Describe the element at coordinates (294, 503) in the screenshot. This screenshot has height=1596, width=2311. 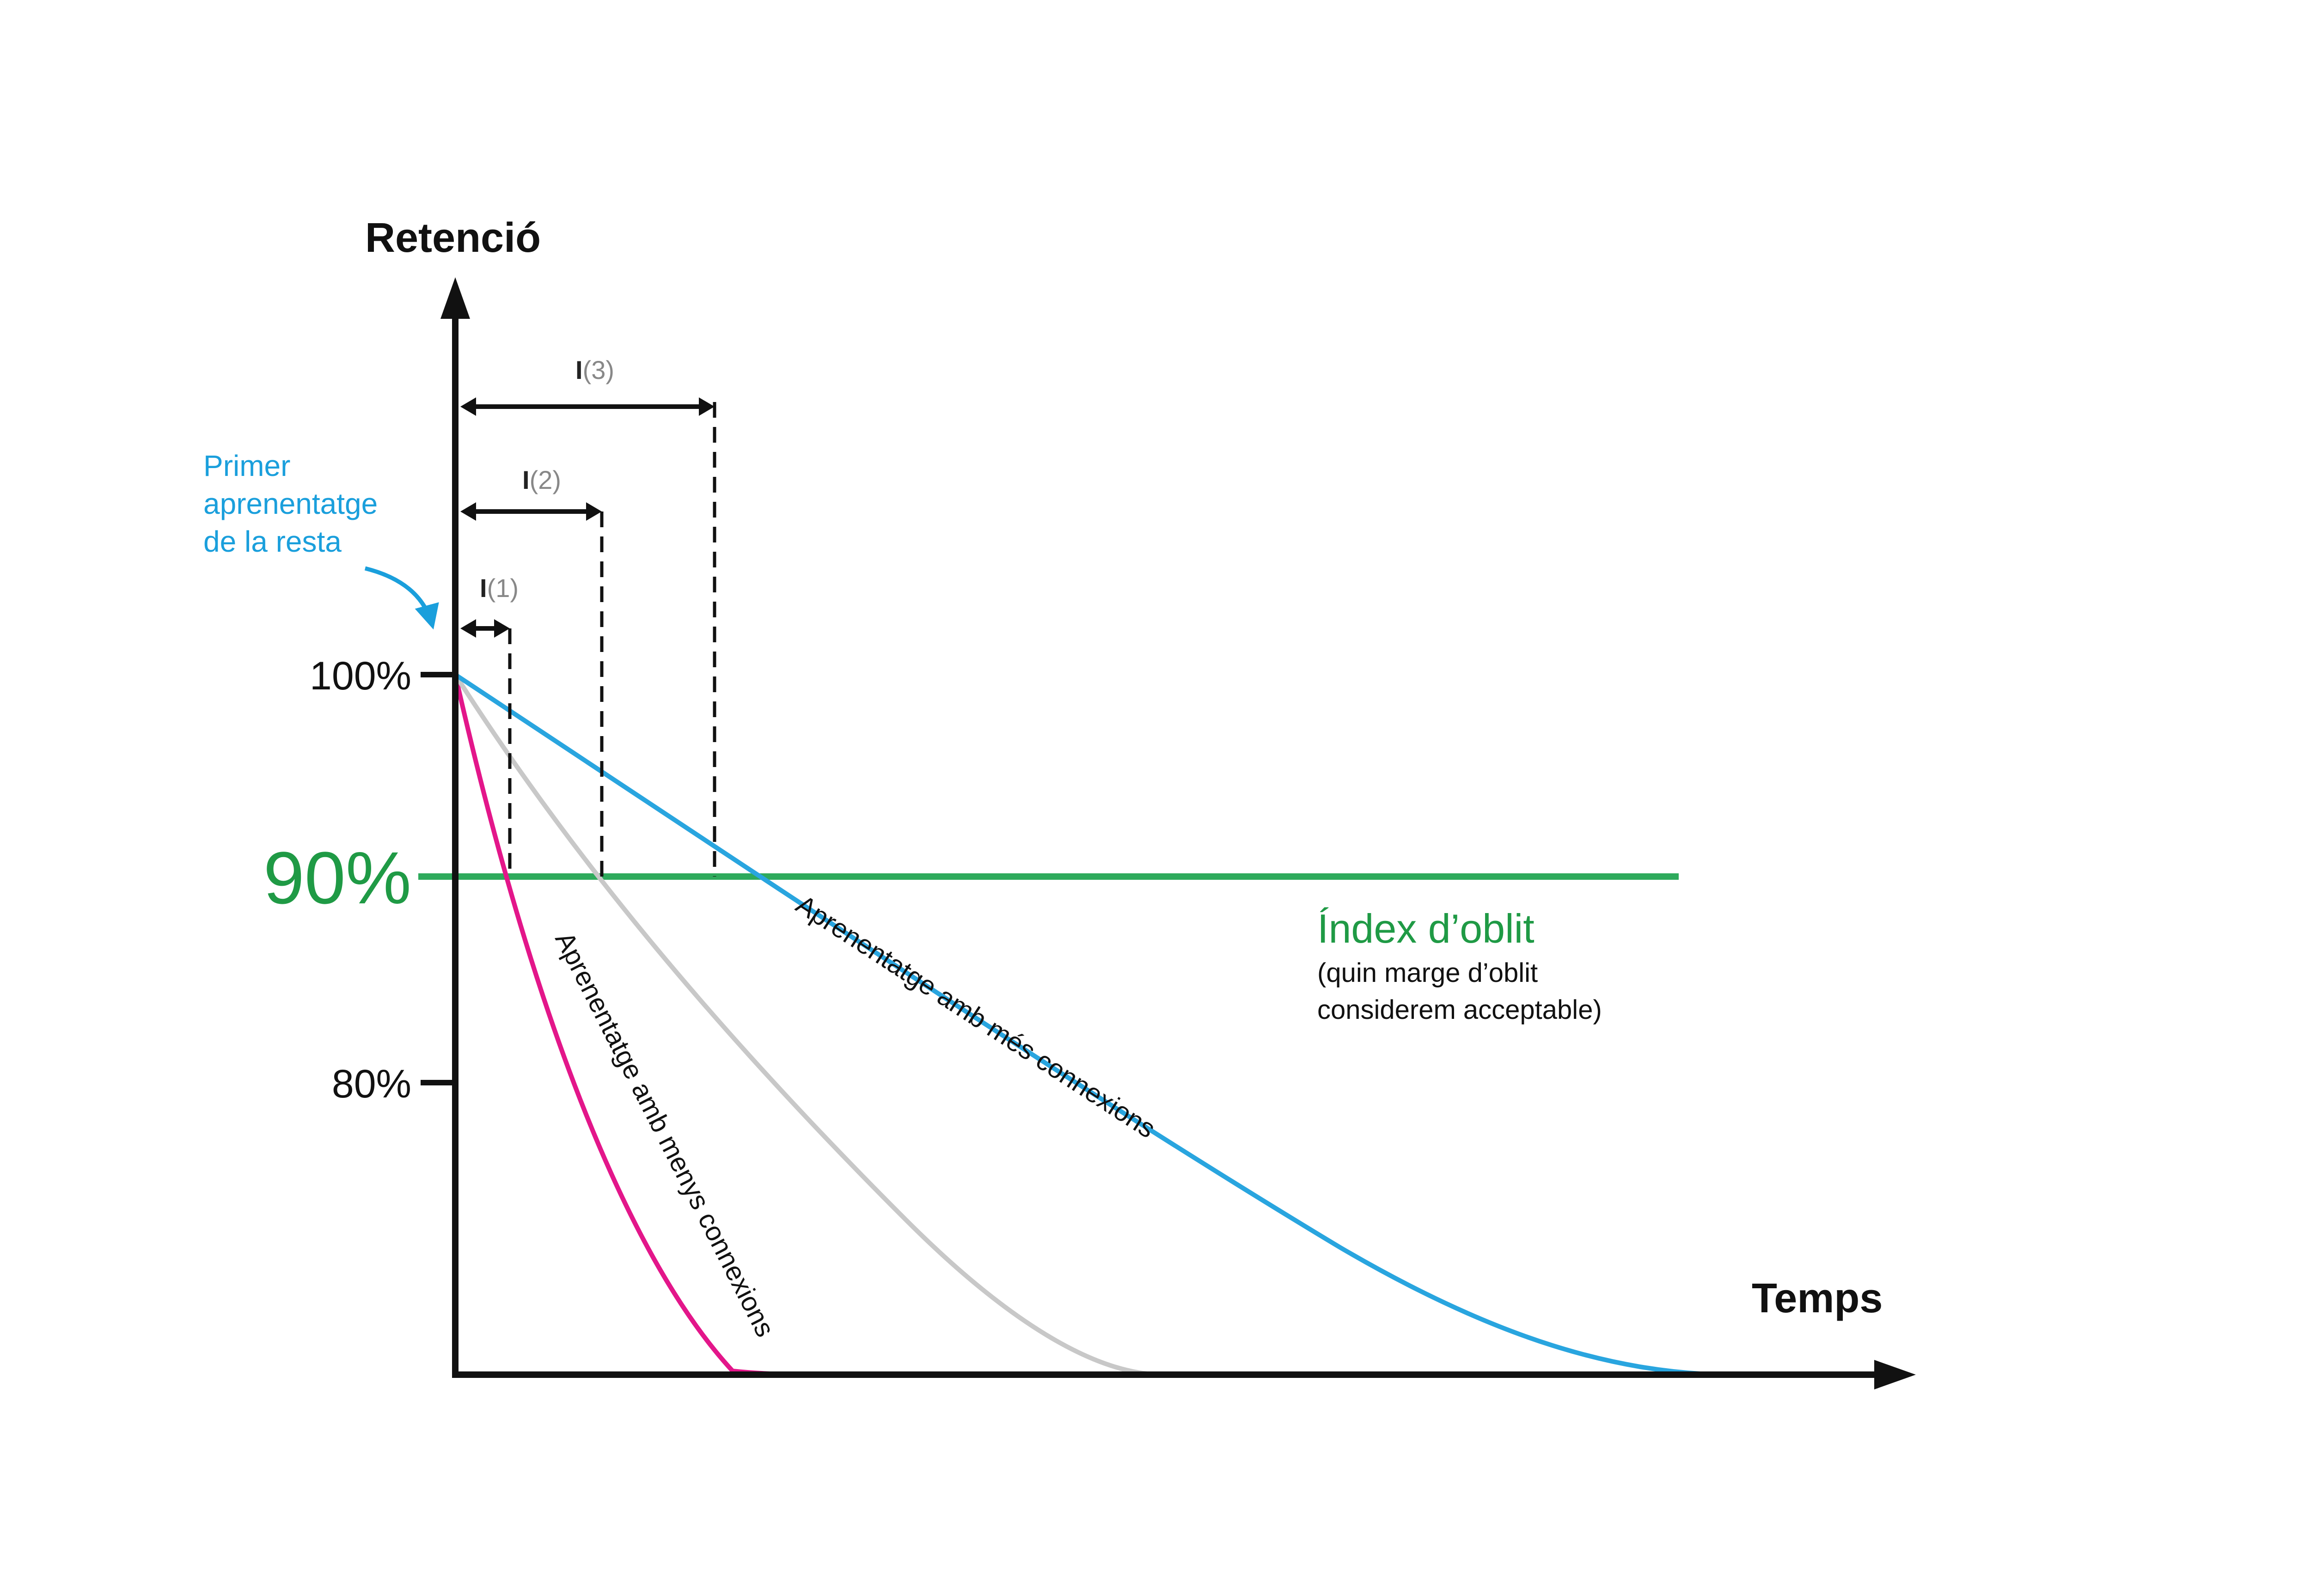
I see `first-learning-note: Primer aprenentatge de la resta` at that location.